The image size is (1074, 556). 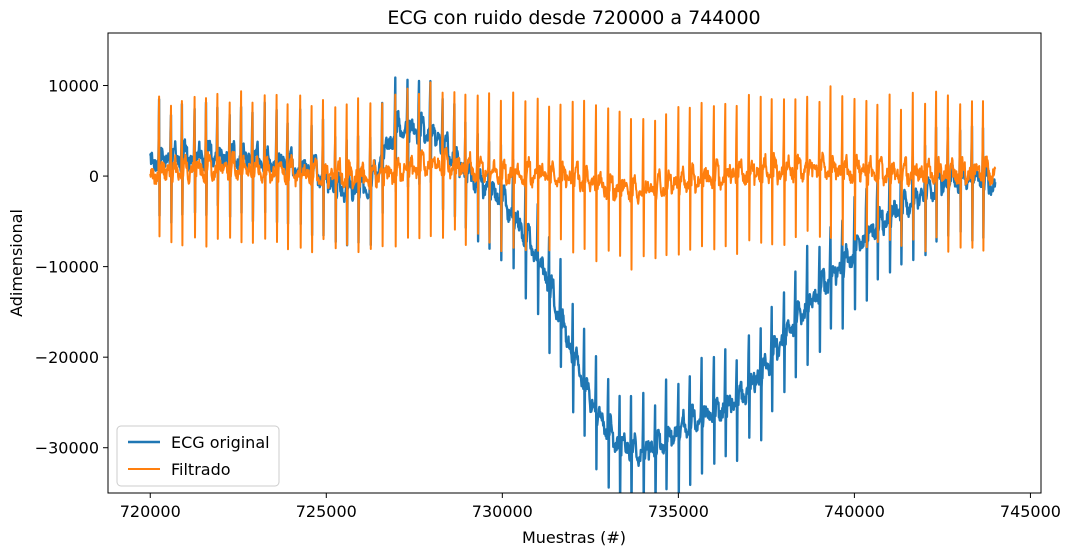 What do you see at coordinates (574, 537) in the screenshot?
I see `x-axis-title: Muestras (#)` at bounding box center [574, 537].